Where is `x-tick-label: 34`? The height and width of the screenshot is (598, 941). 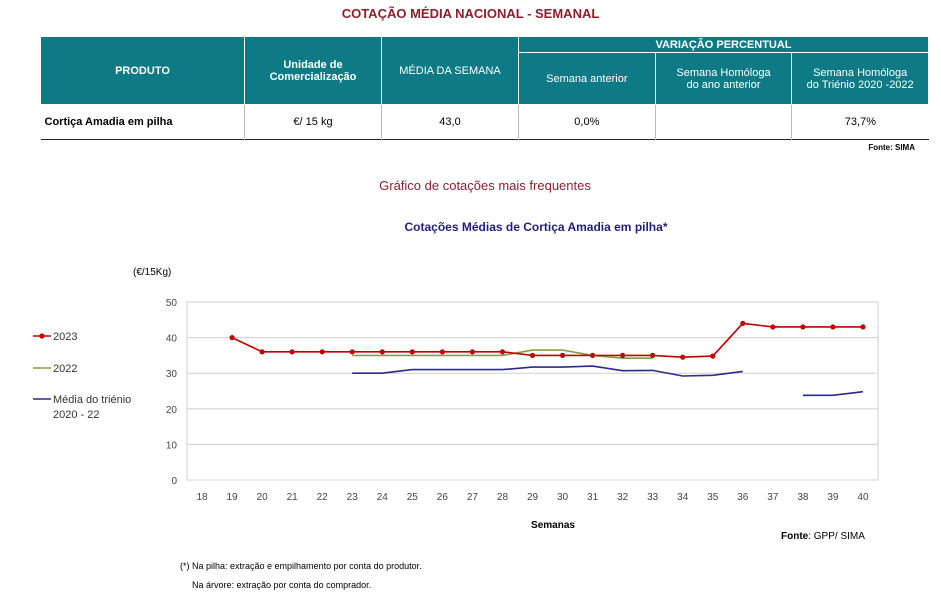 x-tick-label: 34 is located at coordinates (683, 497).